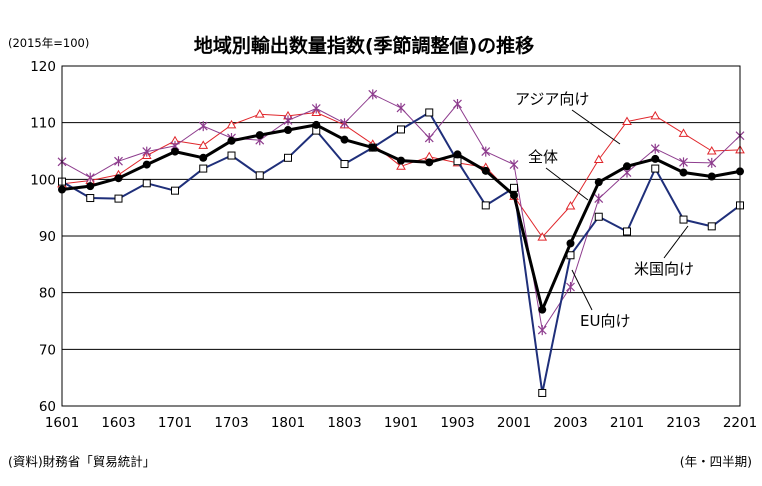  What do you see at coordinates (62, 423) in the screenshot?
I see `x-tick-label: 1601` at bounding box center [62, 423].